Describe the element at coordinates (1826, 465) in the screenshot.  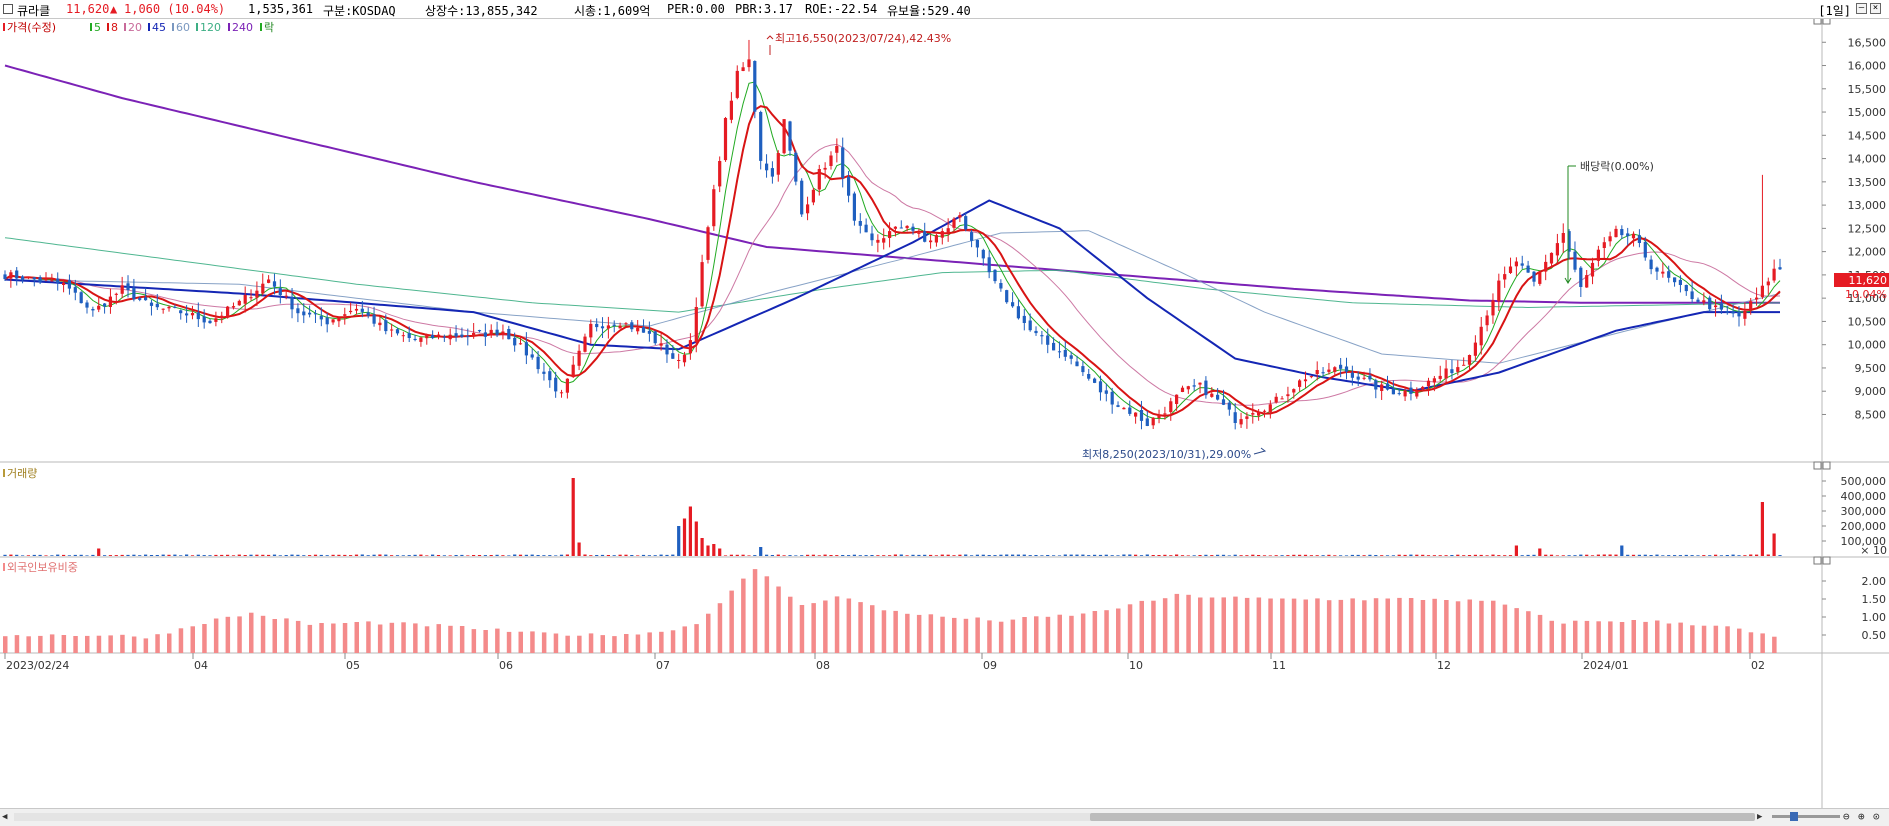
I see `volume-panel-close-button` at that location.